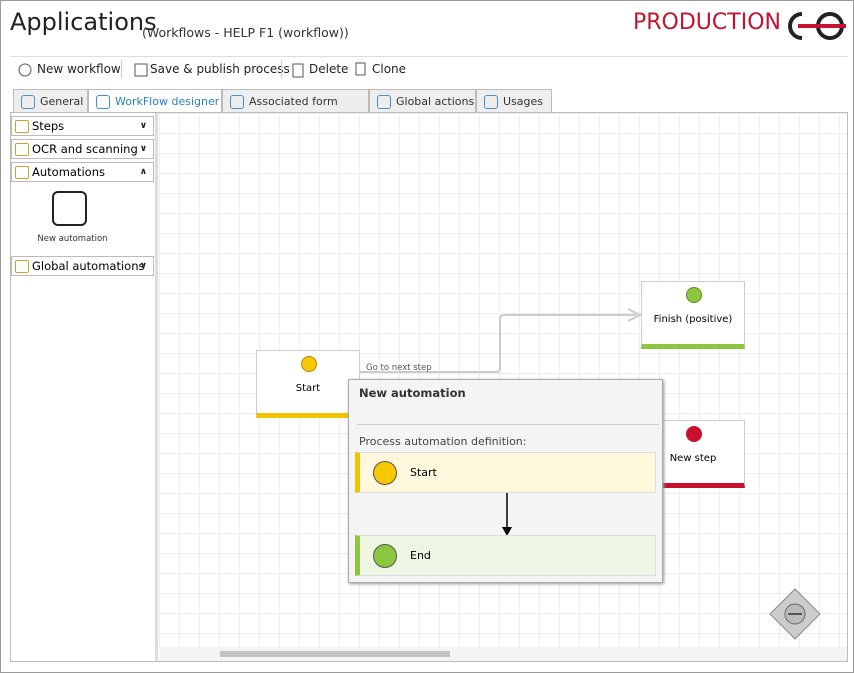 The image size is (854, 673). What do you see at coordinates (156, 387) in the screenshot?
I see `splitter` at bounding box center [156, 387].